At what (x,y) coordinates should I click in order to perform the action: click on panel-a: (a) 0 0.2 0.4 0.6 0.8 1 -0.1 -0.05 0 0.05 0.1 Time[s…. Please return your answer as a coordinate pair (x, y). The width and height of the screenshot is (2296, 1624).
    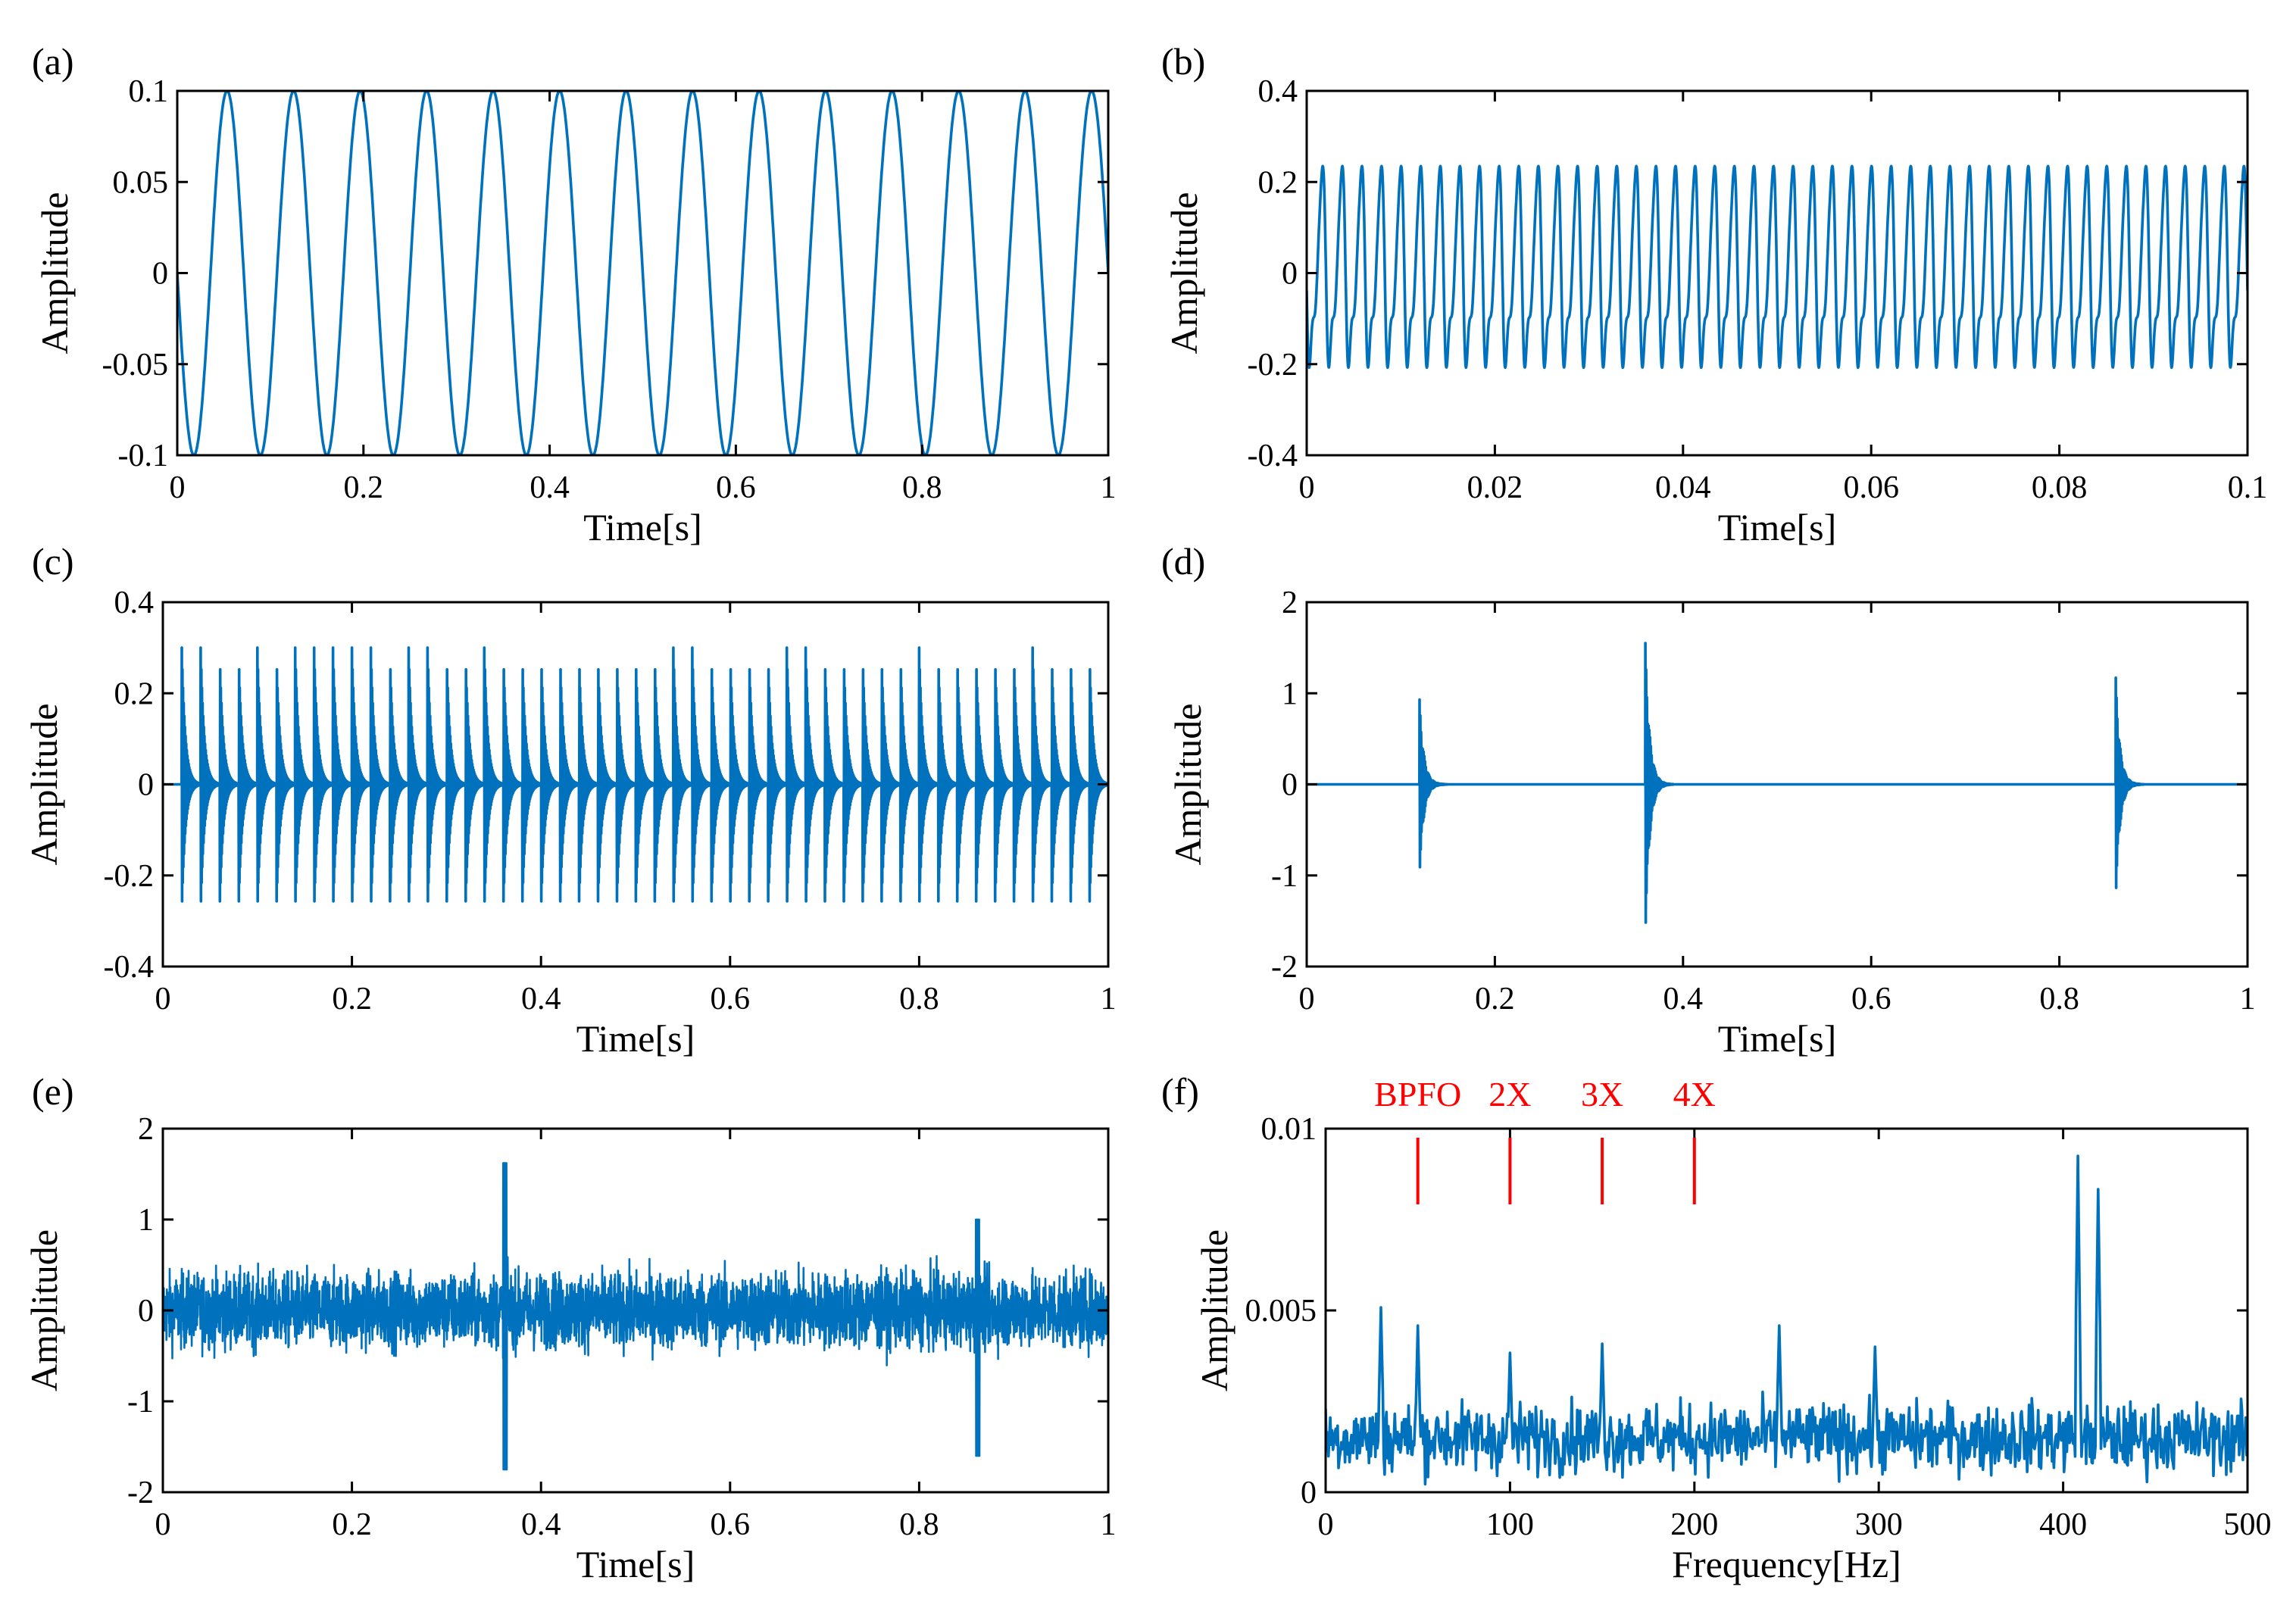
    Looking at the image, I should click on (574, 294).